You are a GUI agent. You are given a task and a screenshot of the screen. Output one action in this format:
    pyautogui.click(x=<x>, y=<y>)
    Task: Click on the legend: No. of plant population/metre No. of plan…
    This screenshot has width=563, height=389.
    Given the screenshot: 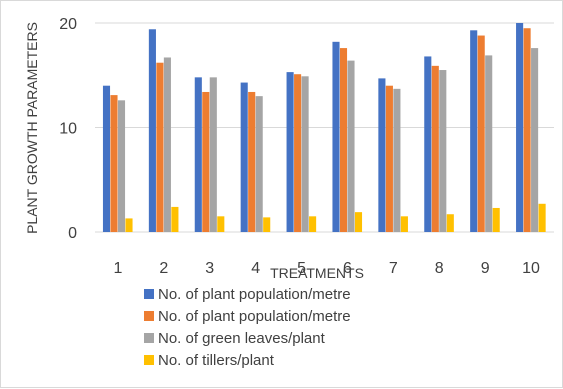 What is the action you would take?
    pyautogui.click(x=247, y=327)
    